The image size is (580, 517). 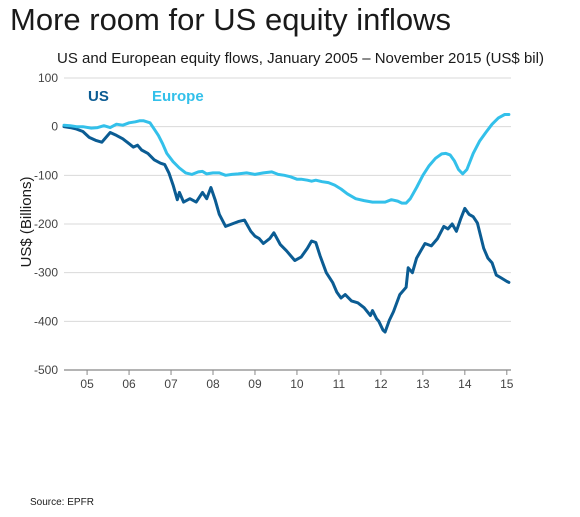 What do you see at coordinates (286, 159) in the screenshot?
I see `series-line-europe` at bounding box center [286, 159].